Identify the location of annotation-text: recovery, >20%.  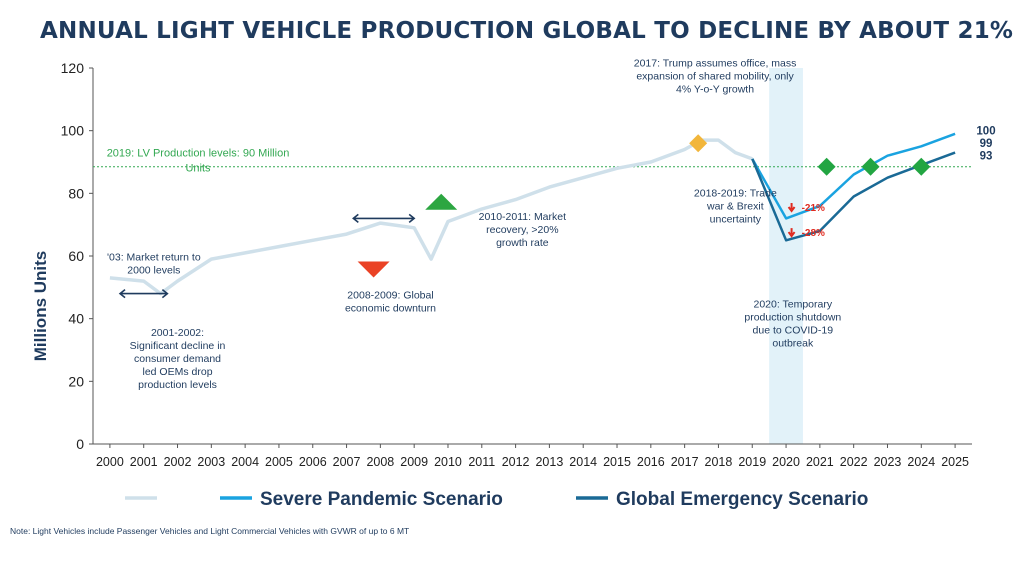
(522, 230).